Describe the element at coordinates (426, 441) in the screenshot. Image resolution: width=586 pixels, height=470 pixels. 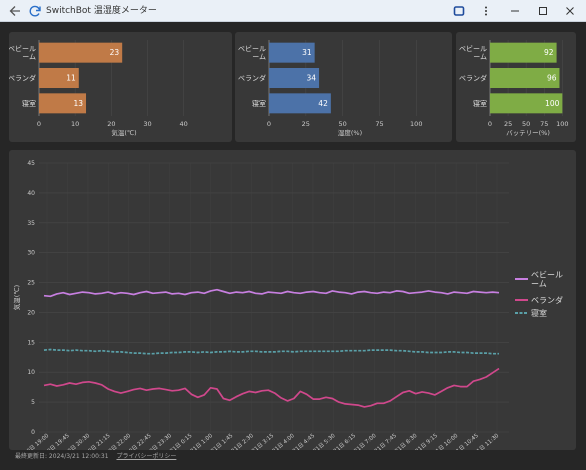
I see `x-tick-label: 21日 9:15` at that location.